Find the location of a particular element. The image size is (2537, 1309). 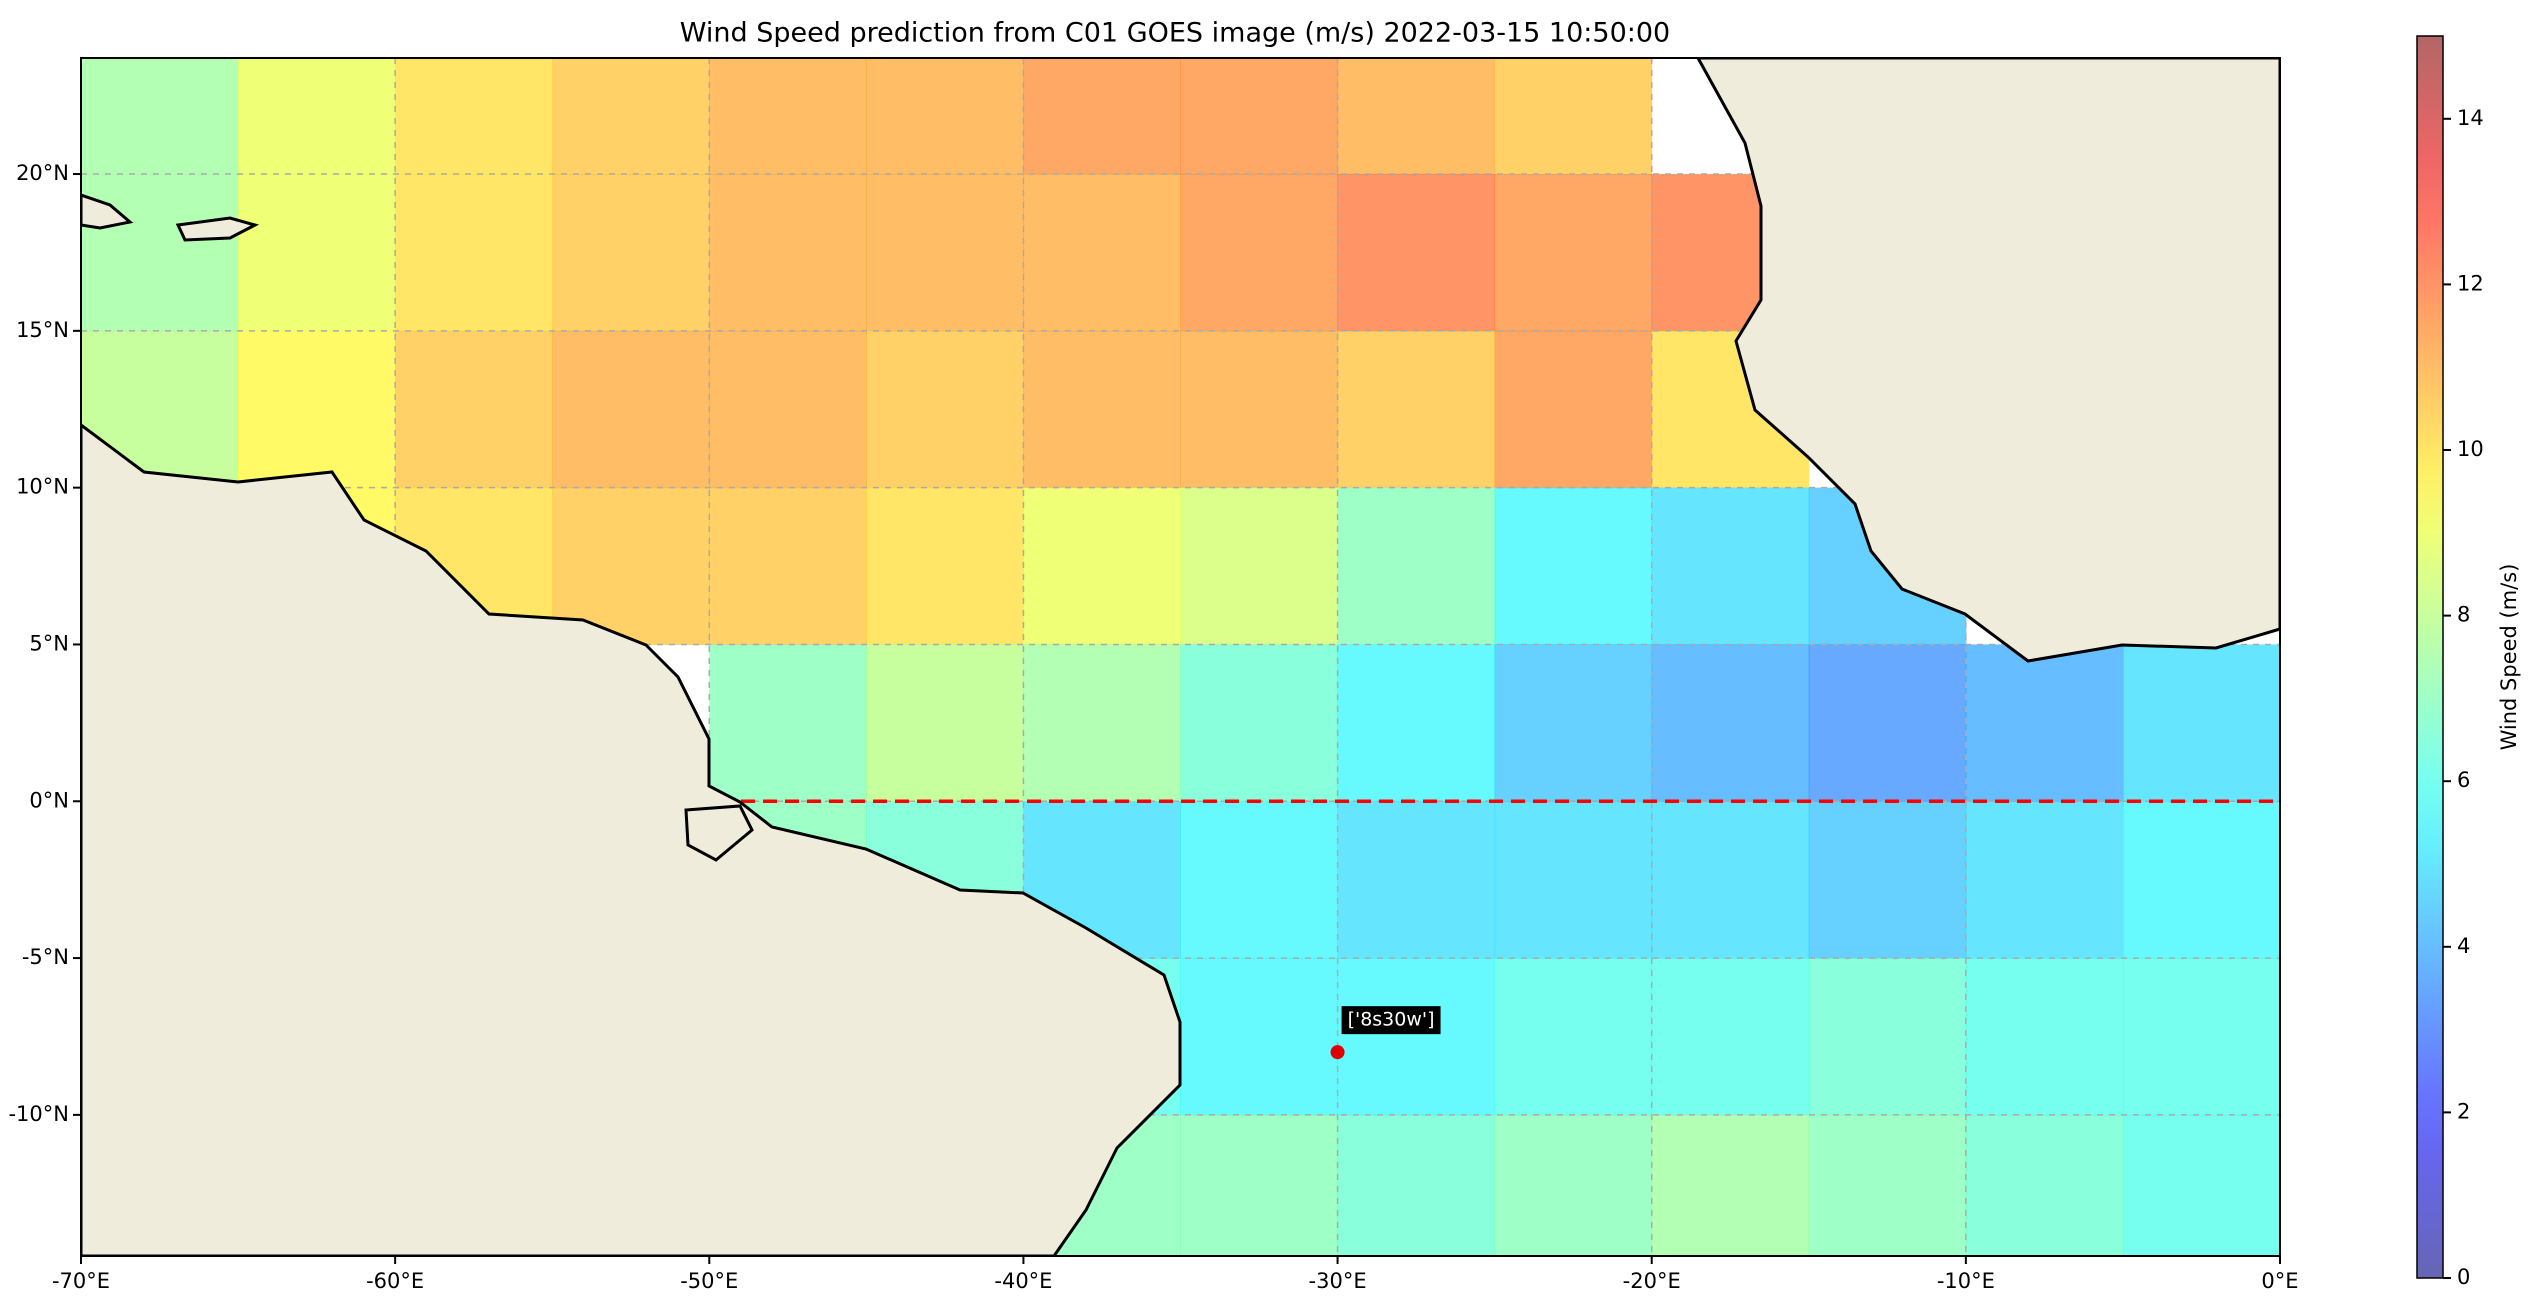

x-tick-label: -20°E is located at coordinates (1652, 1281).